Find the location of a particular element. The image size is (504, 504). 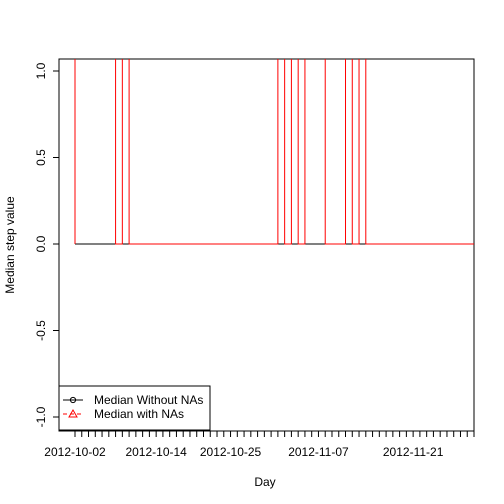

y-axis-title: Median step value is located at coordinates (10, 245).